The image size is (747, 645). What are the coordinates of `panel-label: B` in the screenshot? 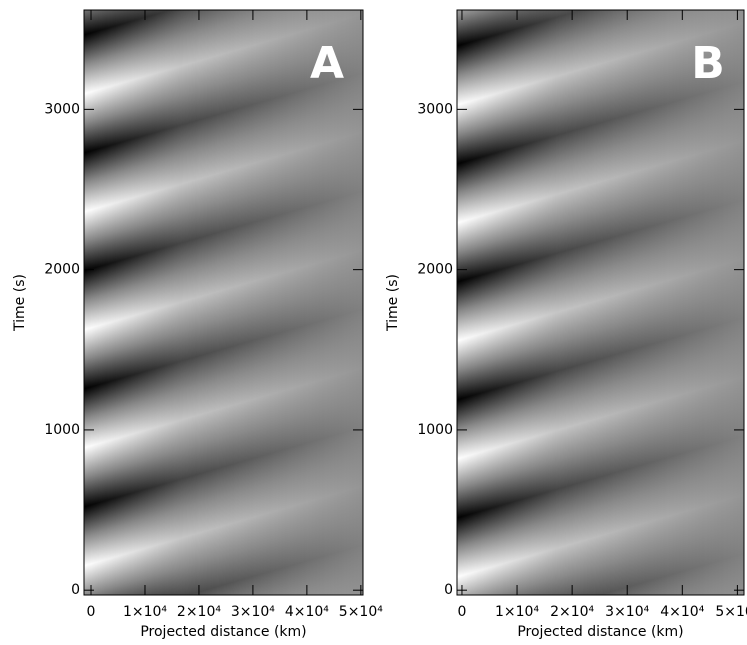 It's located at (708, 63).